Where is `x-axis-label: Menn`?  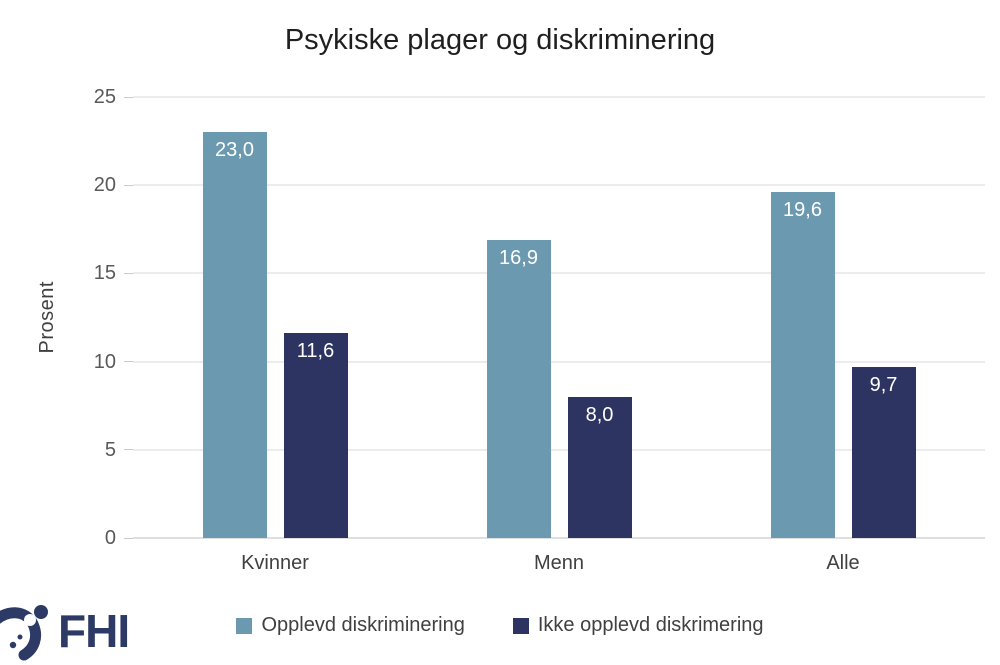 x-axis-label: Menn is located at coordinates (559, 563).